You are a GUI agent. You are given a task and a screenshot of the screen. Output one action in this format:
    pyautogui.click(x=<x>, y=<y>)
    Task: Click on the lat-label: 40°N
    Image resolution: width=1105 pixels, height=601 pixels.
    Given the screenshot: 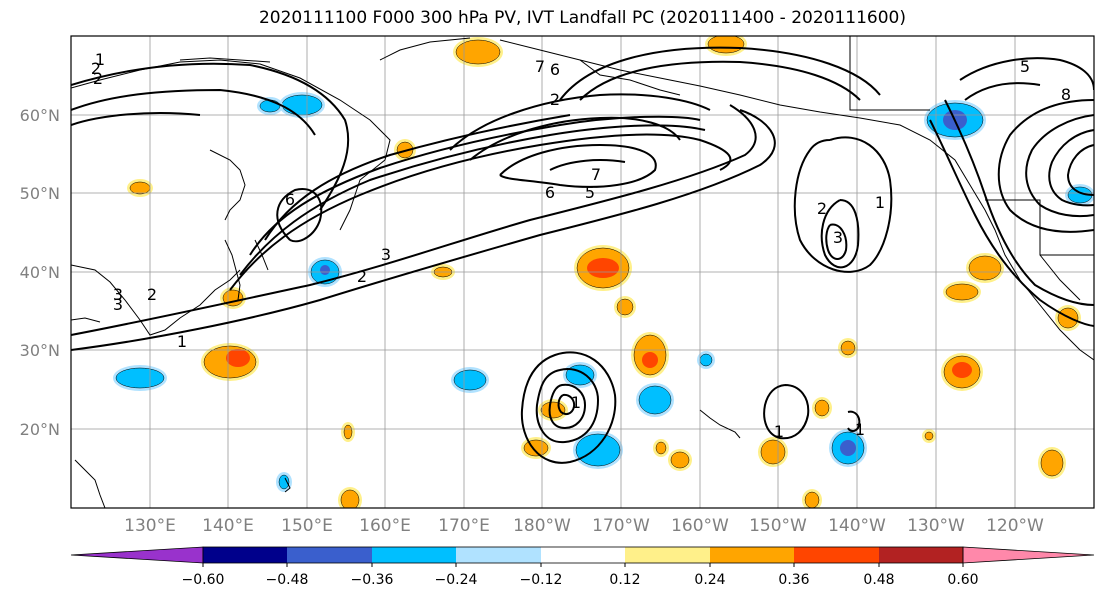 What is the action you would take?
    pyautogui.click(x=40, y=272)
    